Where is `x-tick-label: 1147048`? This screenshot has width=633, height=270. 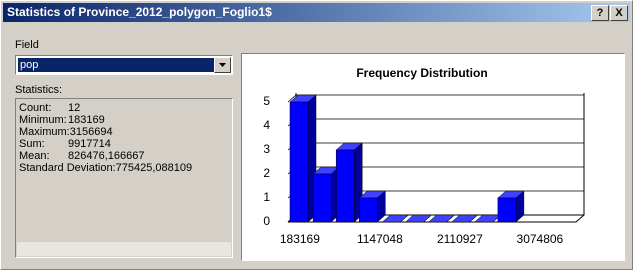
x-tick-label: 1147048 is located at coordinates (380, 239).